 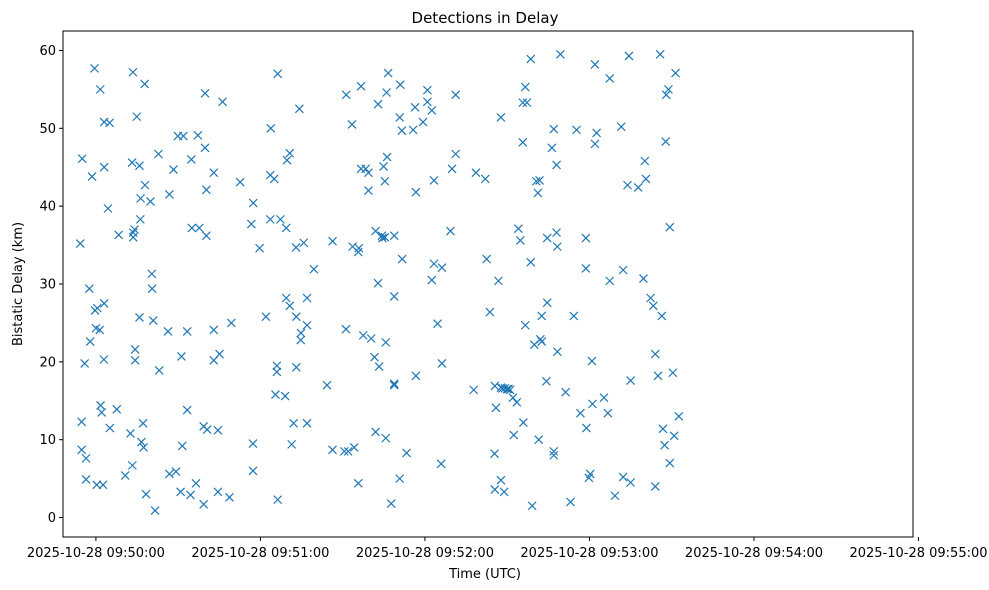 What do you see at coordinates (51, 285) in the screenshot?
I see `y-axis-ticks: 0 10 20 30 40 50 60` at bounding box center [51, 285].